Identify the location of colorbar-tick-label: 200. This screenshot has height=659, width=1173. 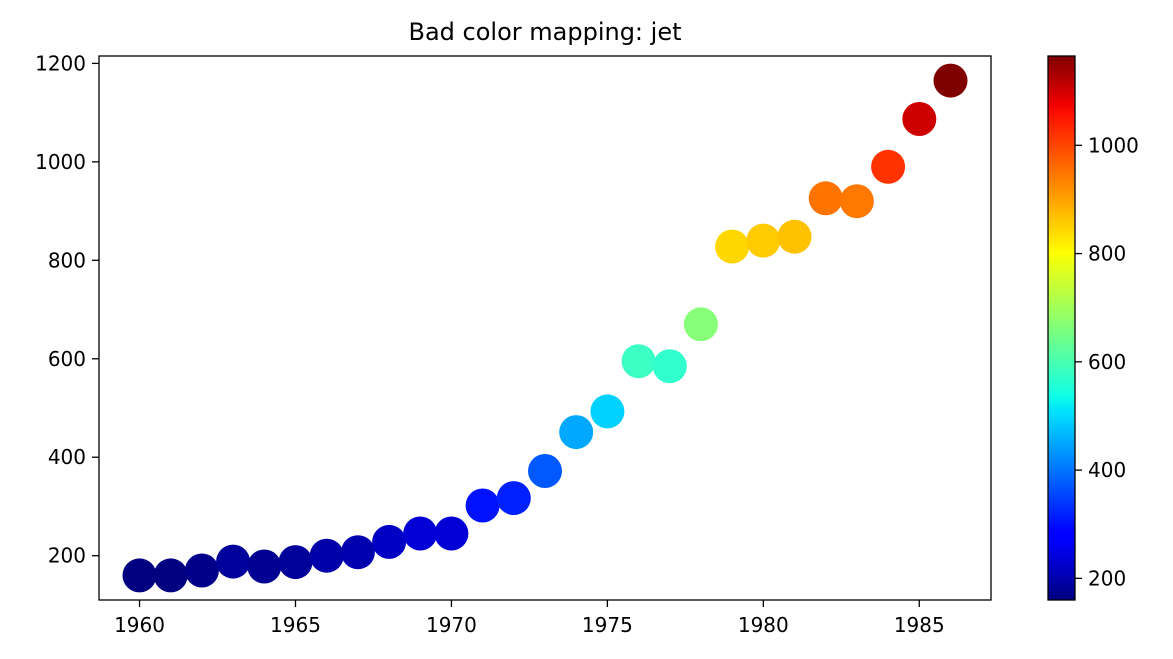
(1107, 578).